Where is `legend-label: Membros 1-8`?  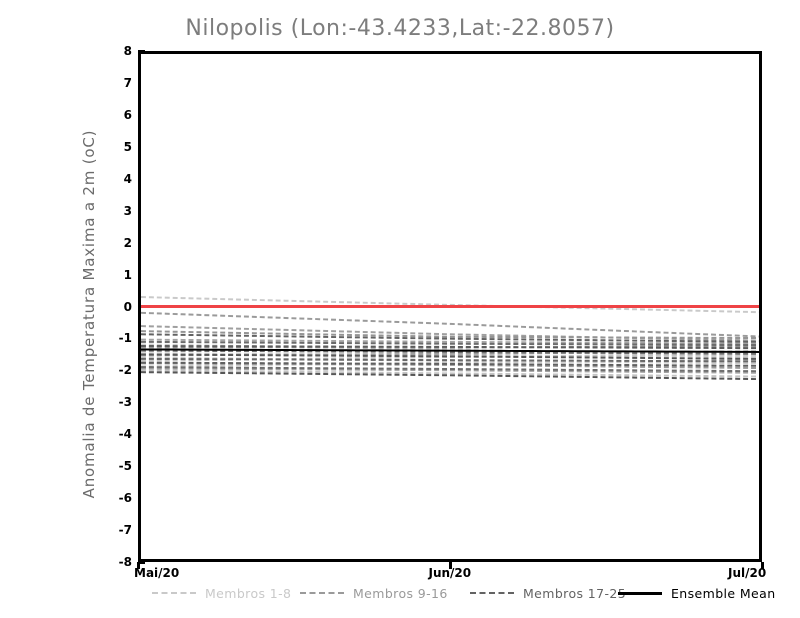 legend-label: Membros 1-8 is located at coordinates (248, 593).